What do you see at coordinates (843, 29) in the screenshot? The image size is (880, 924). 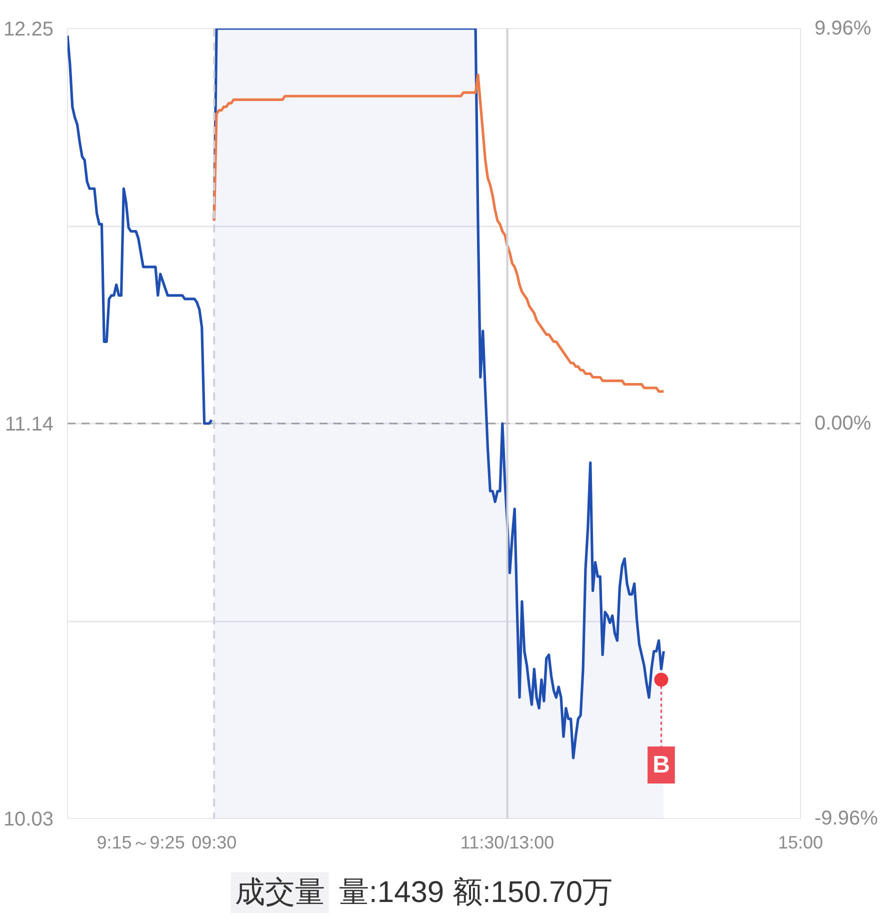 I see `y2-tick-label: 9.96%` at bounding box center [843, 29].